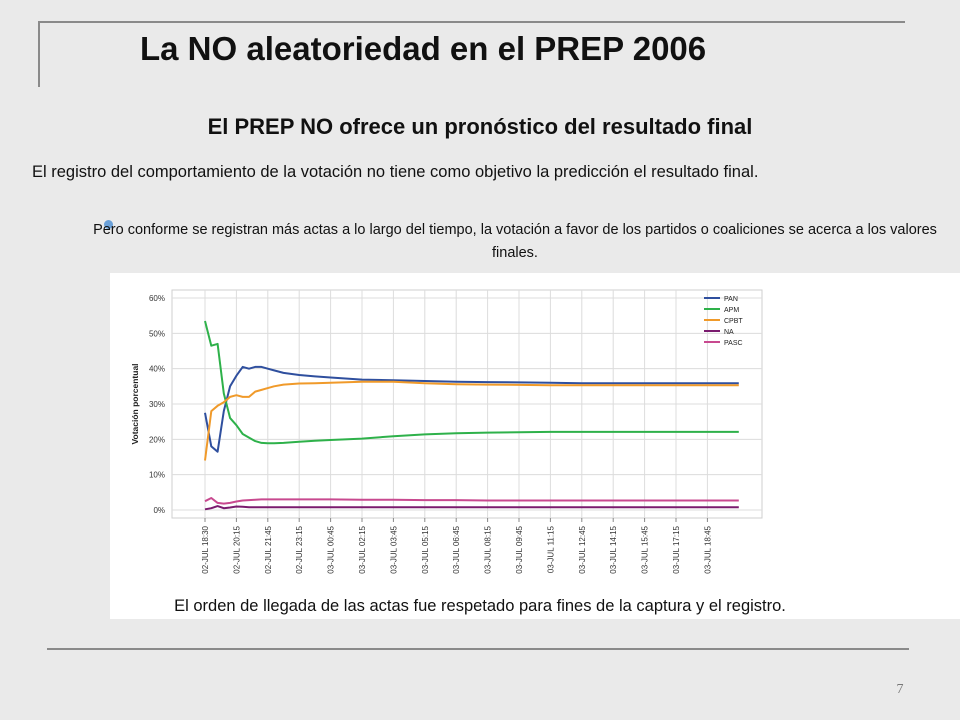 This screenshot has width=960, height=720. What do you see at coordinates (488, 549) in the screenshot?
I see `x-tick-label: 03-JUL 08:15` at bounding box center [488, 549].